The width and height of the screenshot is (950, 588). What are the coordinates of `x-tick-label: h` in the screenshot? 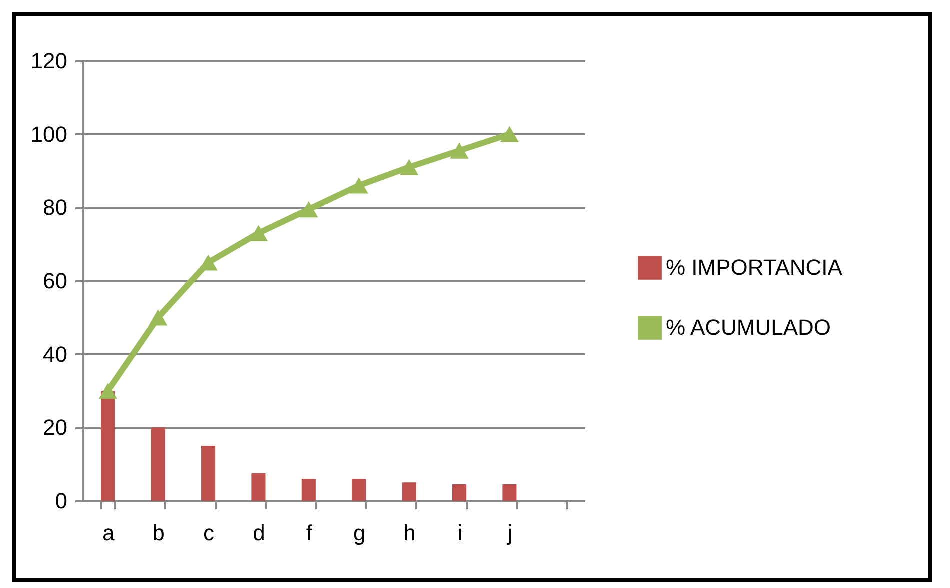 It's located at (410, 533).